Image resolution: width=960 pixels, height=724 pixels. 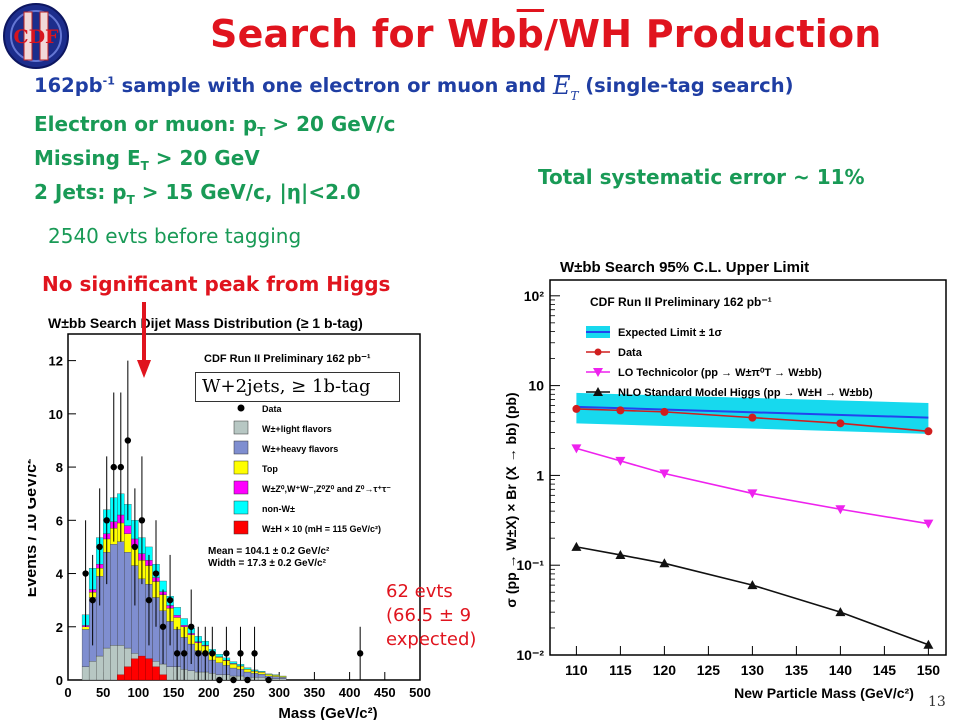 What do you see at coordinates (56, 414) in the screenshot?
I see `hist-ytick-label: 10` at bounding box center [56, 414].